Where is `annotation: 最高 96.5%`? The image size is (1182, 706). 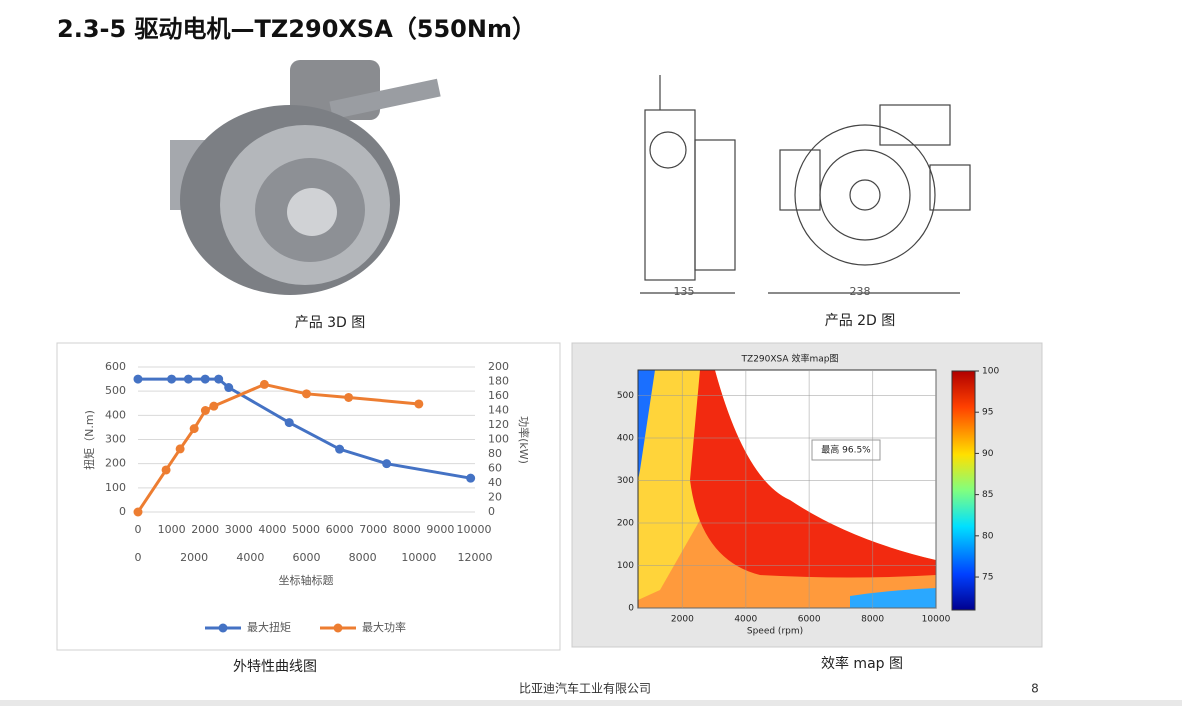 annotation: 最高 96.5% is located at coordinates (846, 450).